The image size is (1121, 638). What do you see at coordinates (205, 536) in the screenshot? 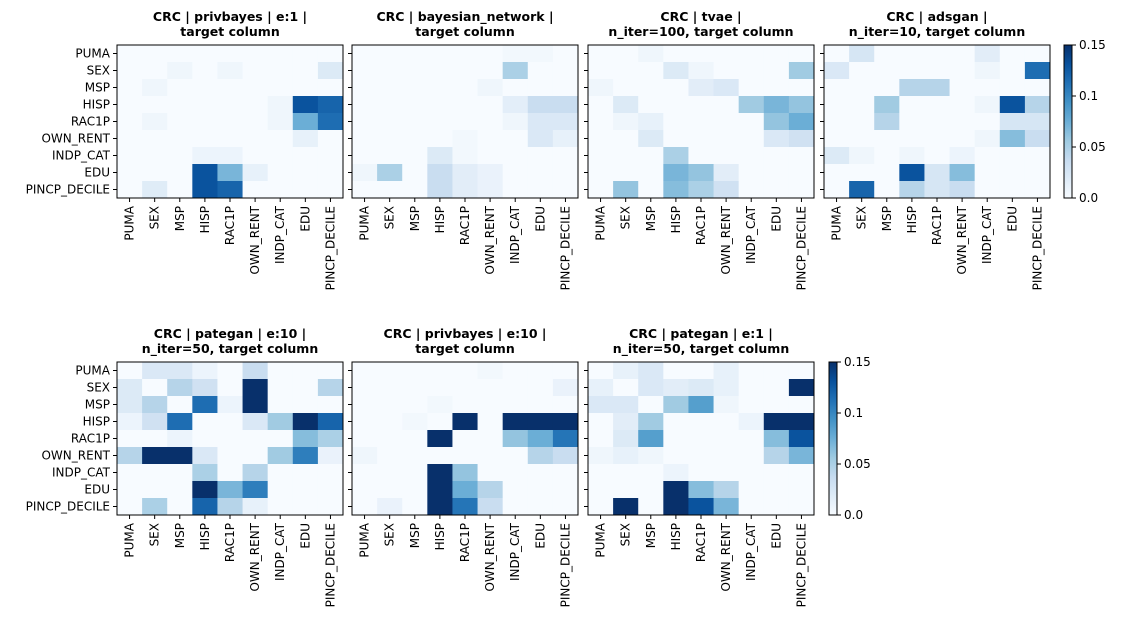
I see `x-tick-label: HISP` at bounding box center [205, 536].